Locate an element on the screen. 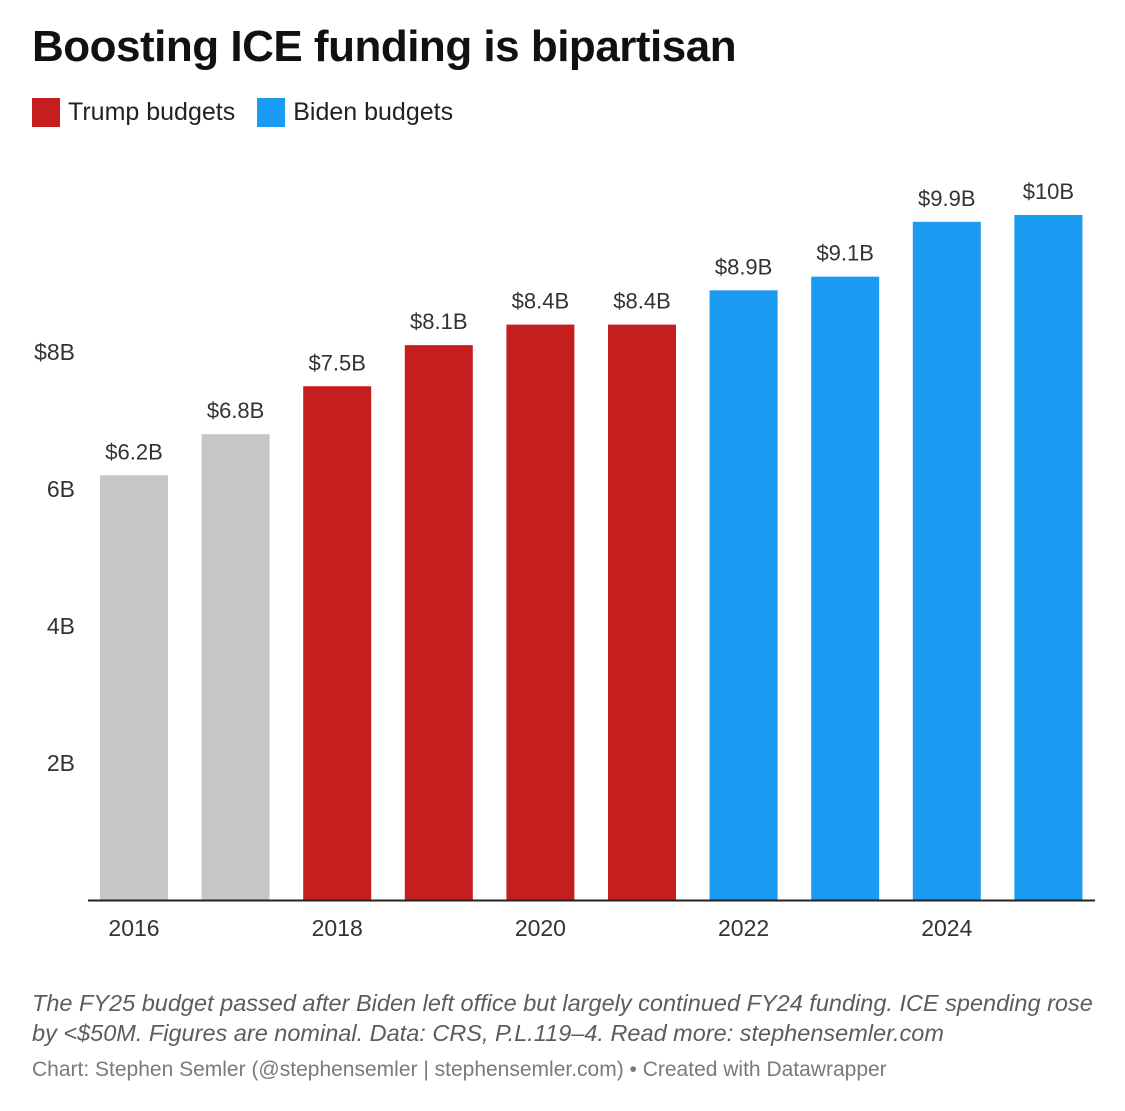 The width and height of the screenshot is (1125, 1111). data-label-2025: $10B is located at coordinates (1048, 191).